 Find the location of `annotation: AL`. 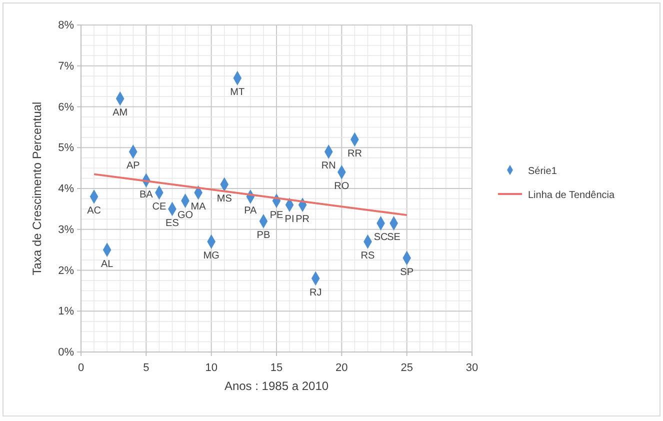

annotation: AL is located at coordinates (107, 264).